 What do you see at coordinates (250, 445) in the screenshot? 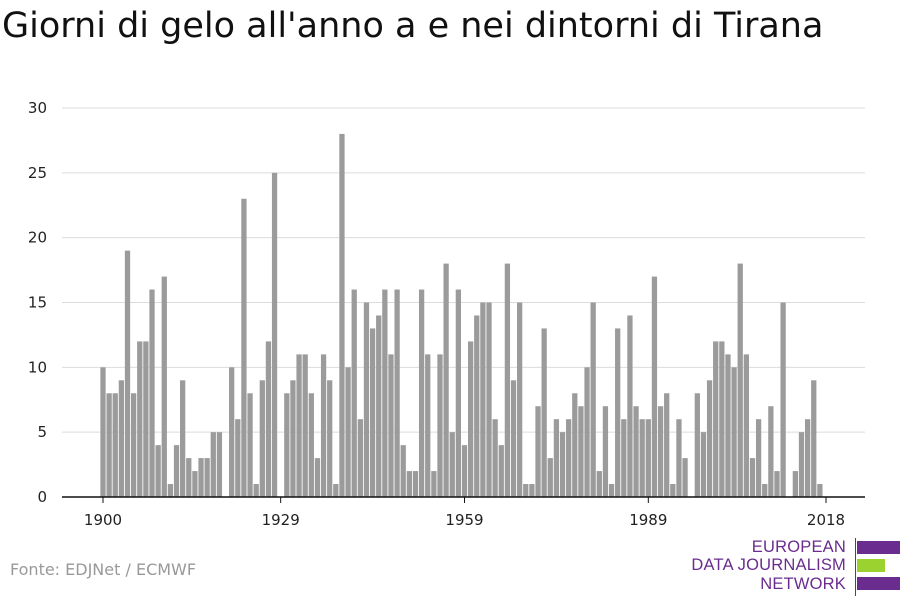
I see `bar-1924` at bounding box center [250, 445].